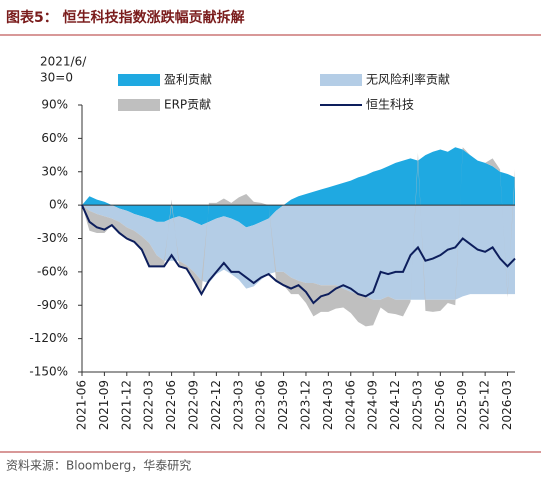 Image resolution: width=541 pixels, height=485 pixels. Describe the element at coordinates (104, 405) in the screenshot. I see `x-tick-label: 2021-09` at that location.